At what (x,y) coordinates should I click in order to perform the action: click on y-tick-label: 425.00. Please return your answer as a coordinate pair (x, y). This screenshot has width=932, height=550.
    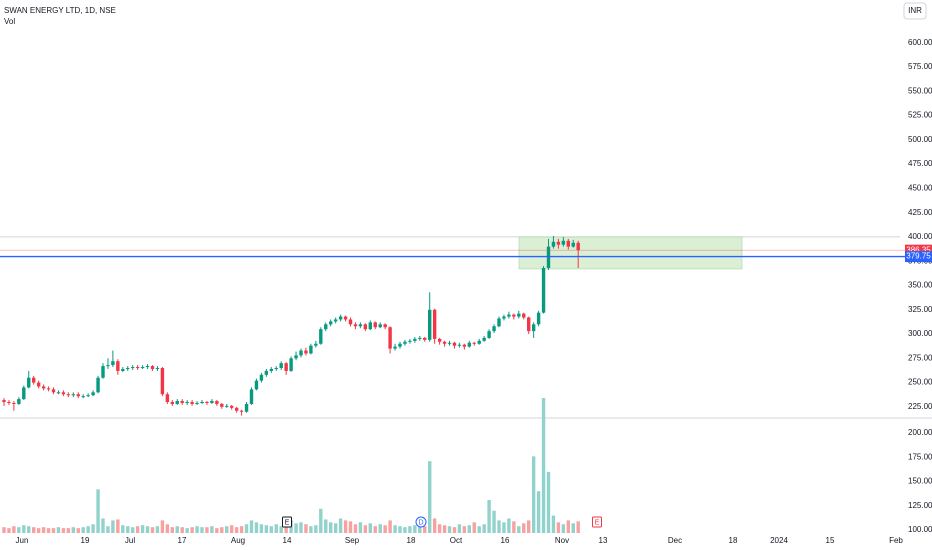
    Looking at the image, I should click on (920, 212).